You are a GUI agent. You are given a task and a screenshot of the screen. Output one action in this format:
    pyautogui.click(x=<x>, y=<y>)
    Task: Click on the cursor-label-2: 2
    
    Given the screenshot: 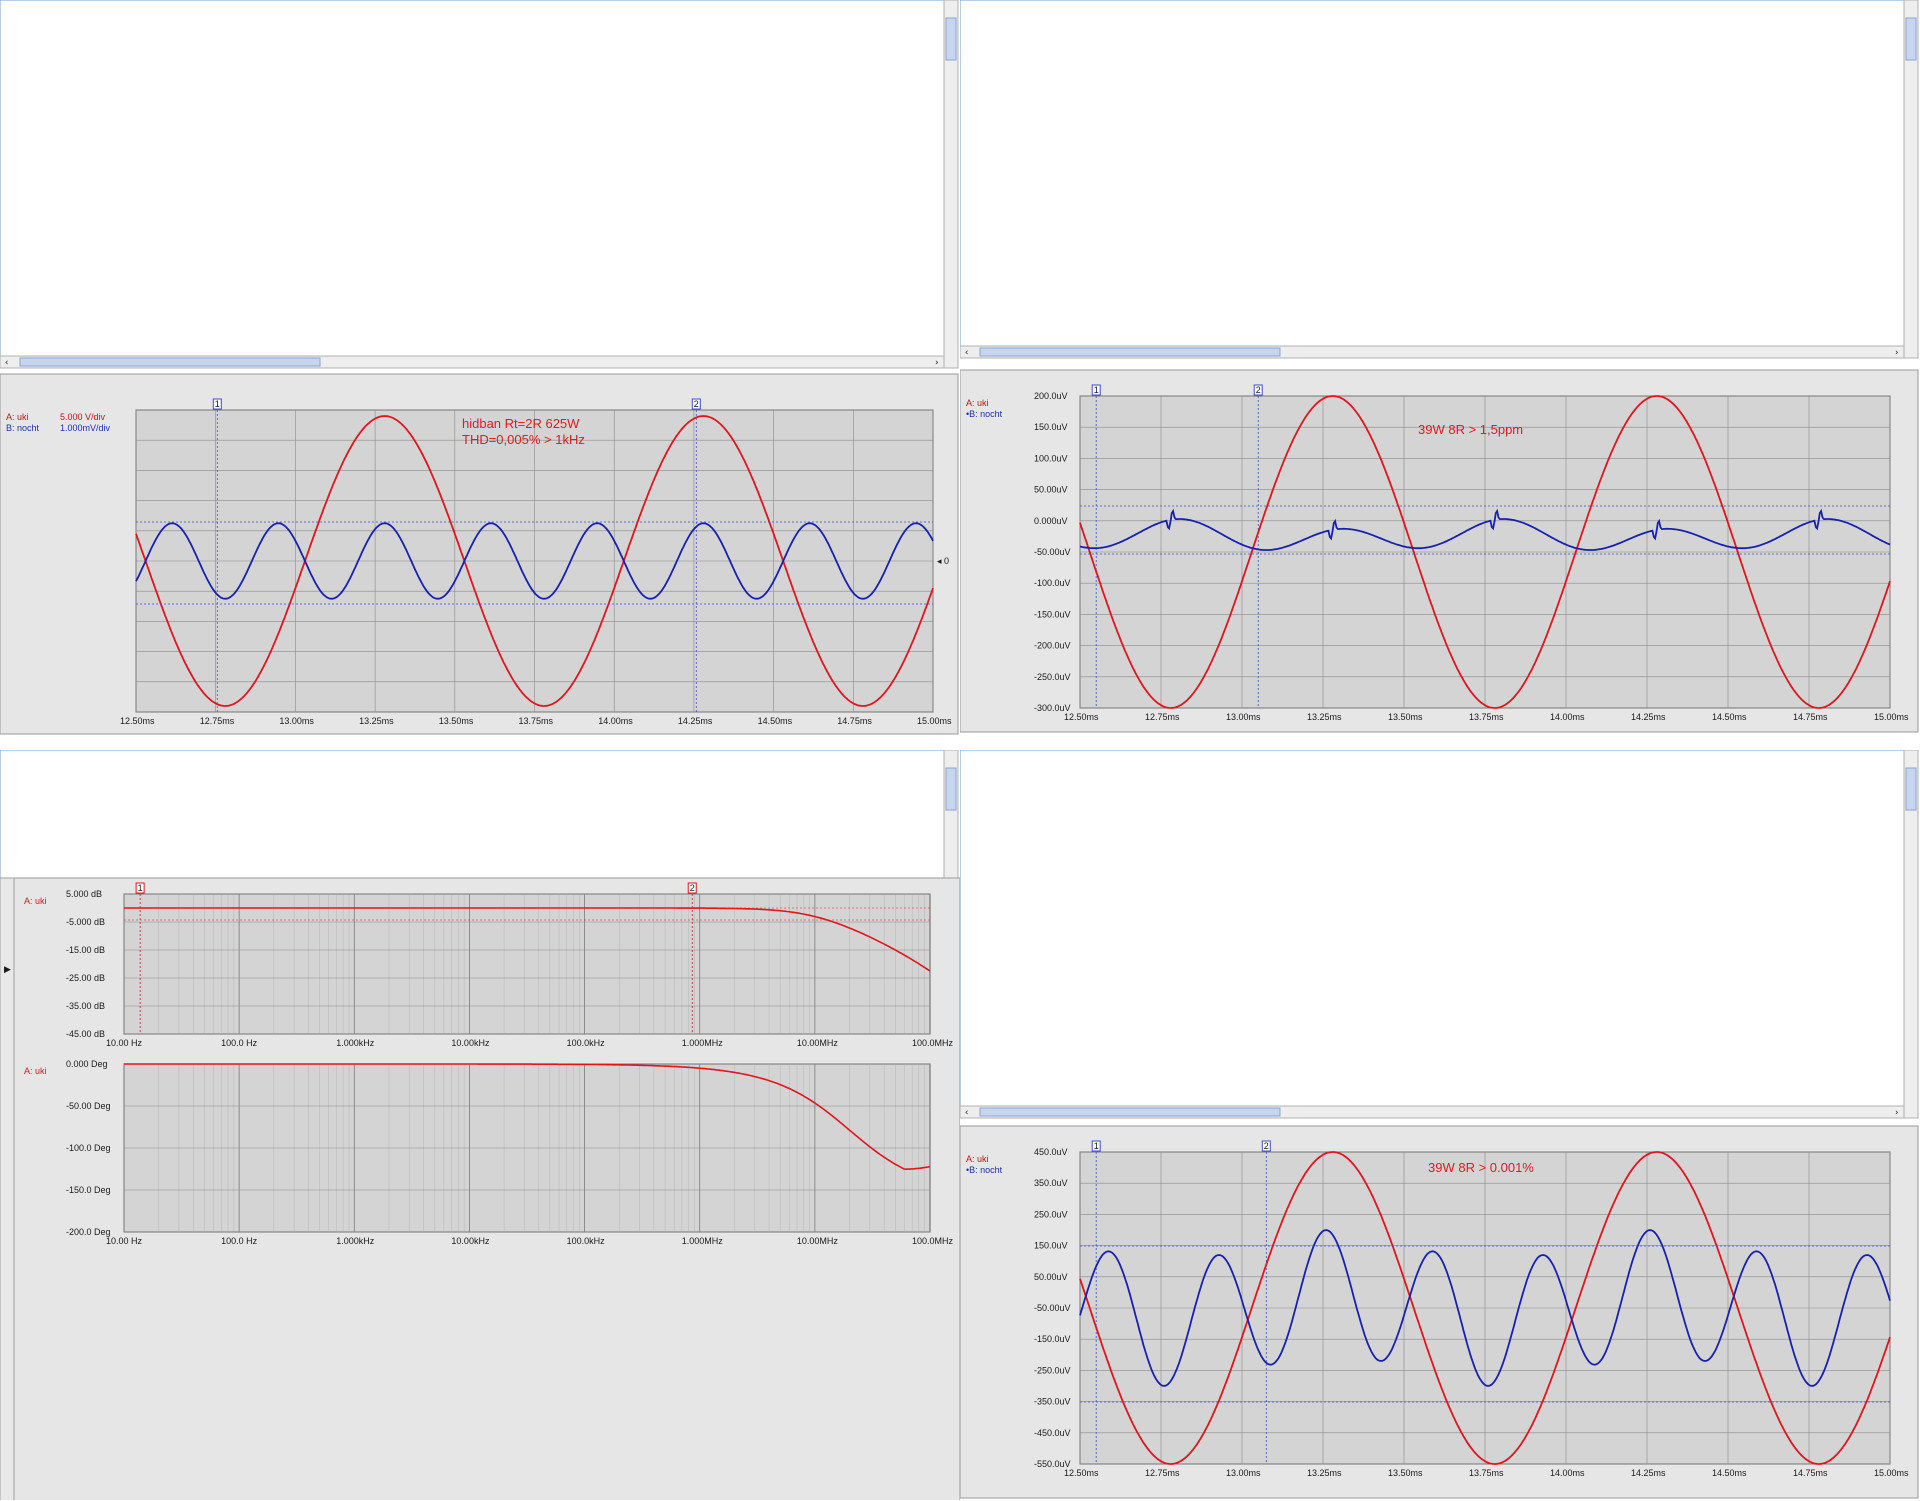 What is the action you would take?
    pyautogui.click(x=1266, y=1146)
    